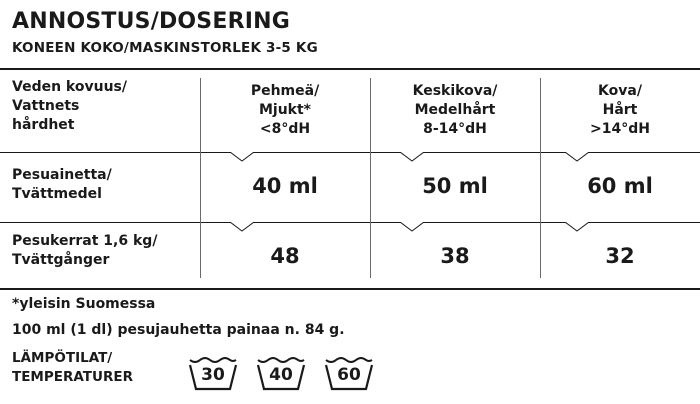  What do you see at coordinates (61, 260) in the screenshot?
I see `label-line: Tvättgånger` at bounding box center [61, 260].